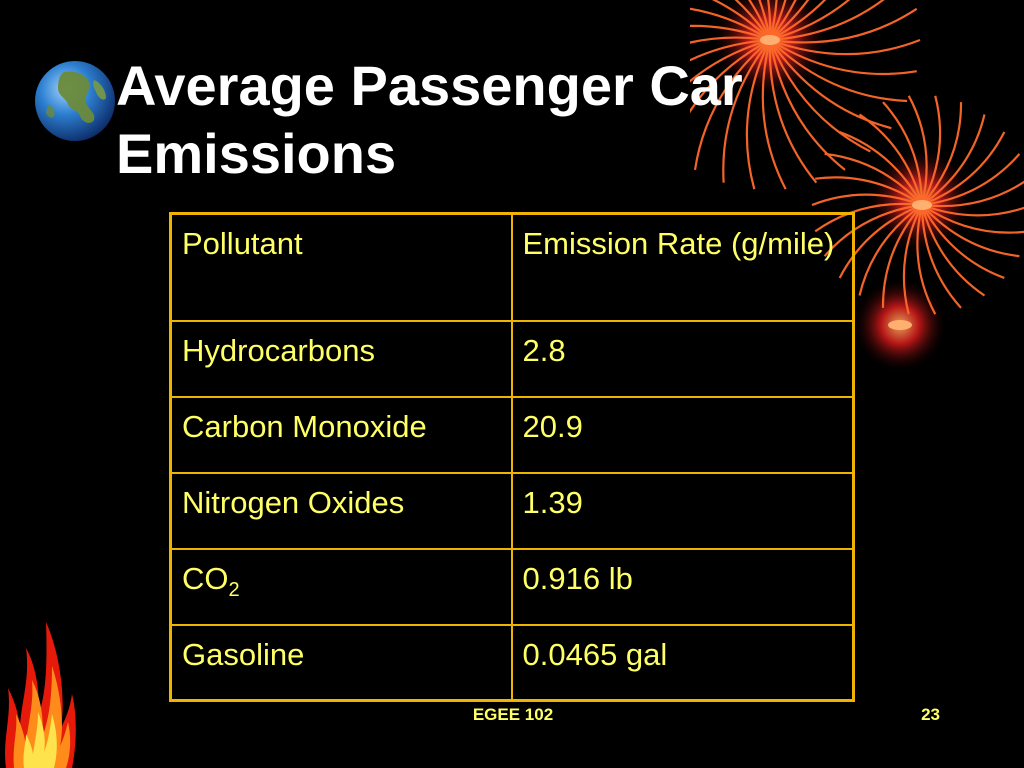  What do you see at coordinates (682, 586) in the screenshot?
I see `rate-cell: 0.916 lb` at bounding box center [682, 586].